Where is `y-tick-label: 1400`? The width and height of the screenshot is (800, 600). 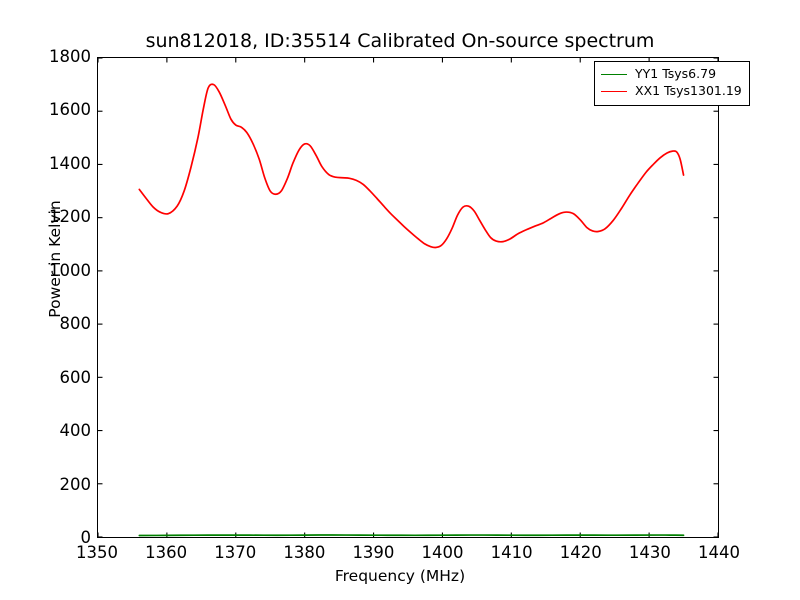 y-tick-label: 1400 is located at coordinates (70, 163).